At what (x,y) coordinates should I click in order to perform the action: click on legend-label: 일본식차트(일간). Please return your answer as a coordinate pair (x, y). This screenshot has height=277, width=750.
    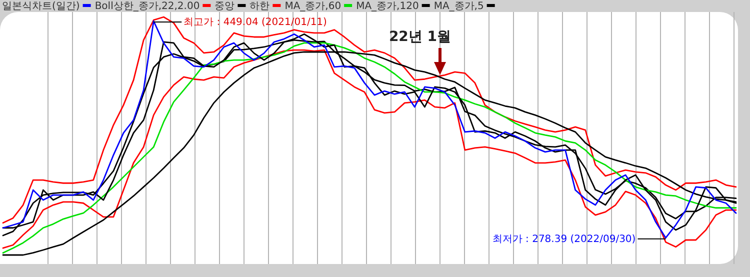
    Looking at the image, I should click on (41, 6).